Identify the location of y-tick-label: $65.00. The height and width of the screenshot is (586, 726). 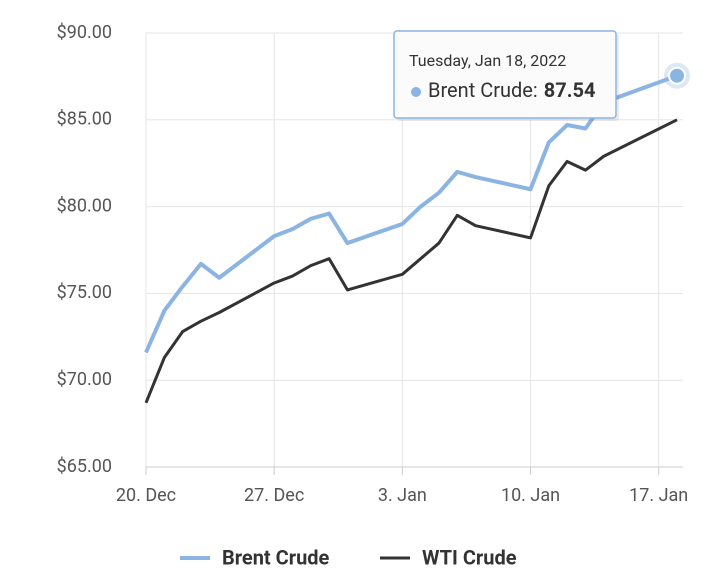
(84, 466).